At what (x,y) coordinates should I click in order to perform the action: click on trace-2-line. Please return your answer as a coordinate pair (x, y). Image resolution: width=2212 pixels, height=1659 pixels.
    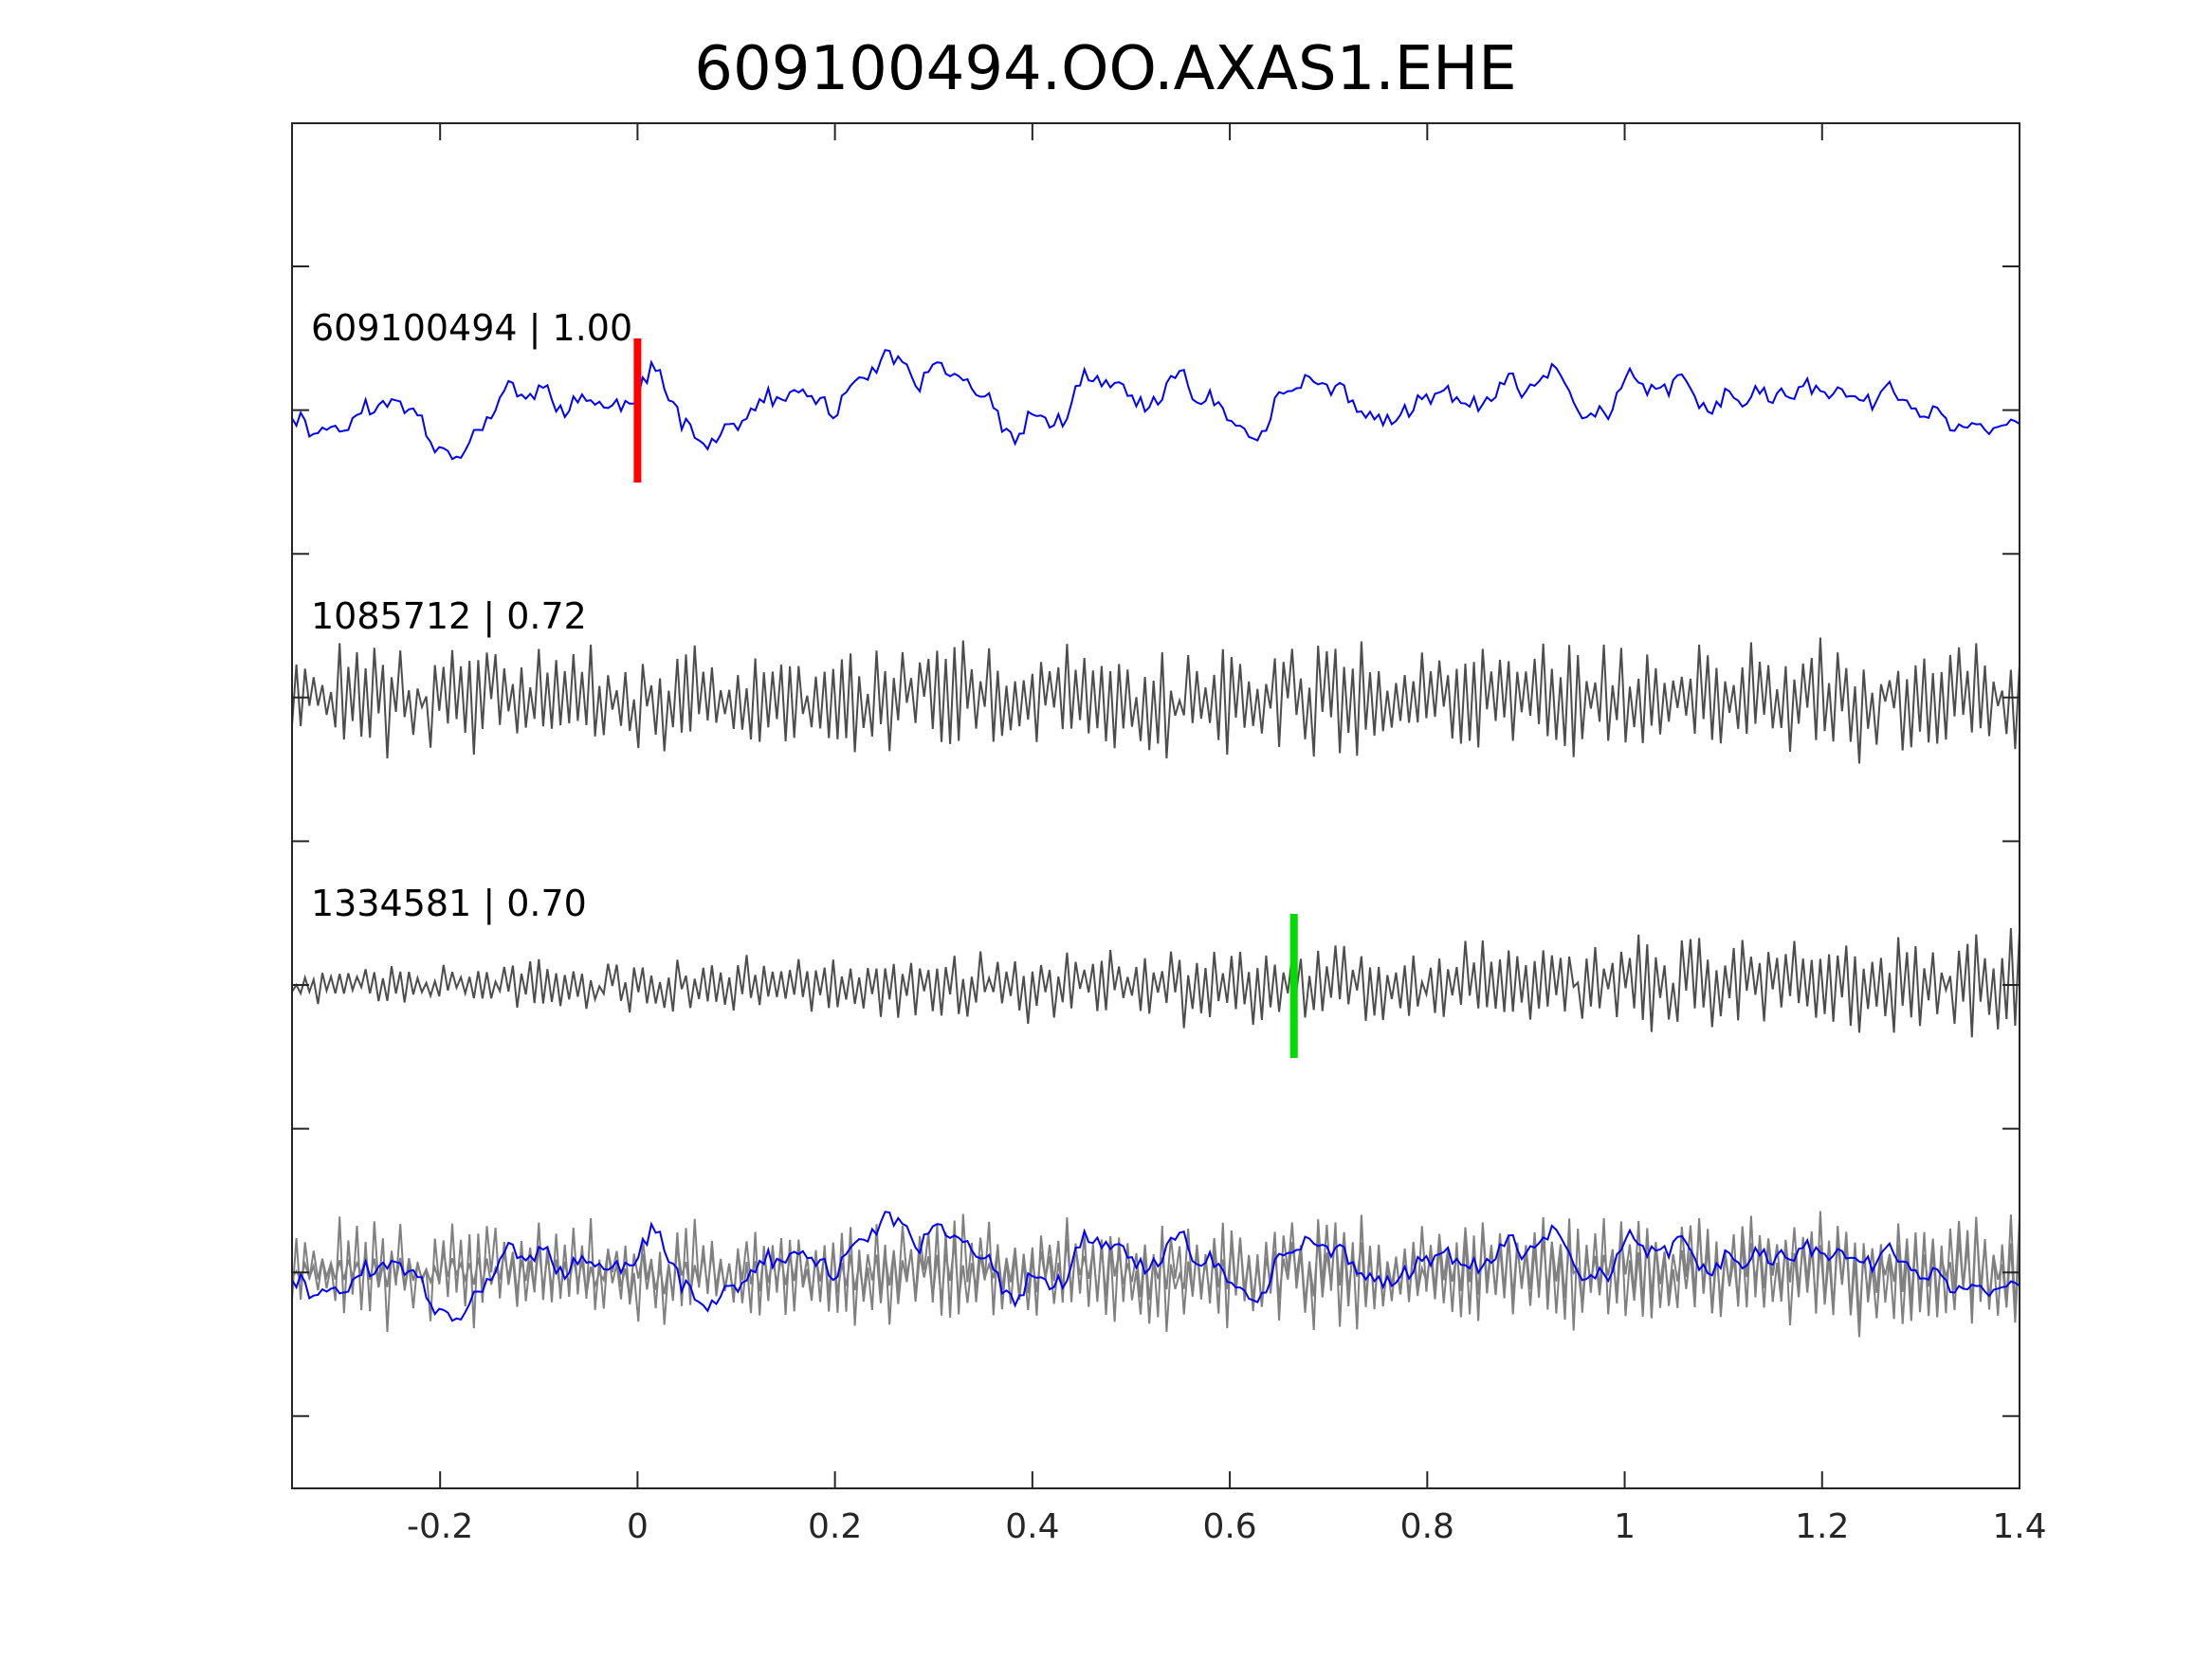
    Looking at the image, I should click on (1155, 700).